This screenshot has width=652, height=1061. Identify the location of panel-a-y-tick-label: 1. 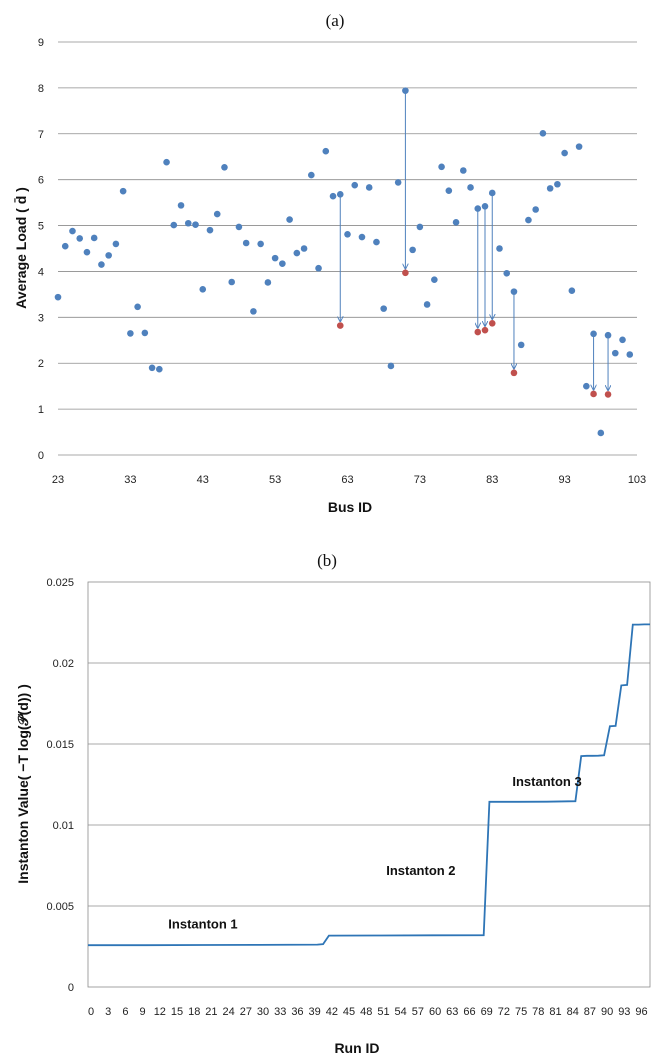
(41, 410).